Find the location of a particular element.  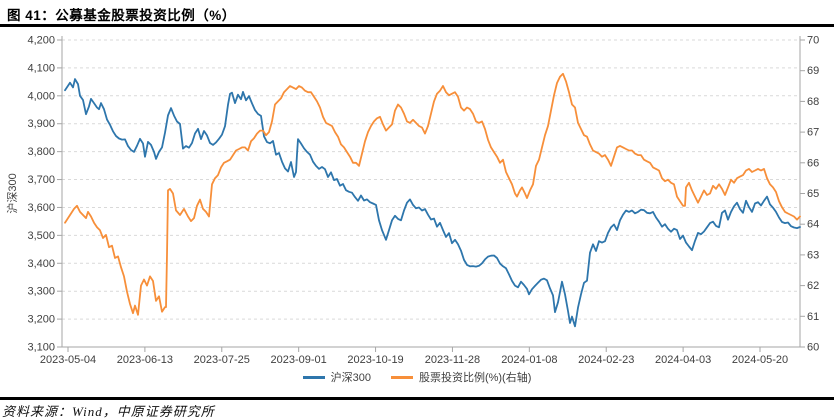

x-tick-label: 2023-06-13 is located at coordinates (145, 360).